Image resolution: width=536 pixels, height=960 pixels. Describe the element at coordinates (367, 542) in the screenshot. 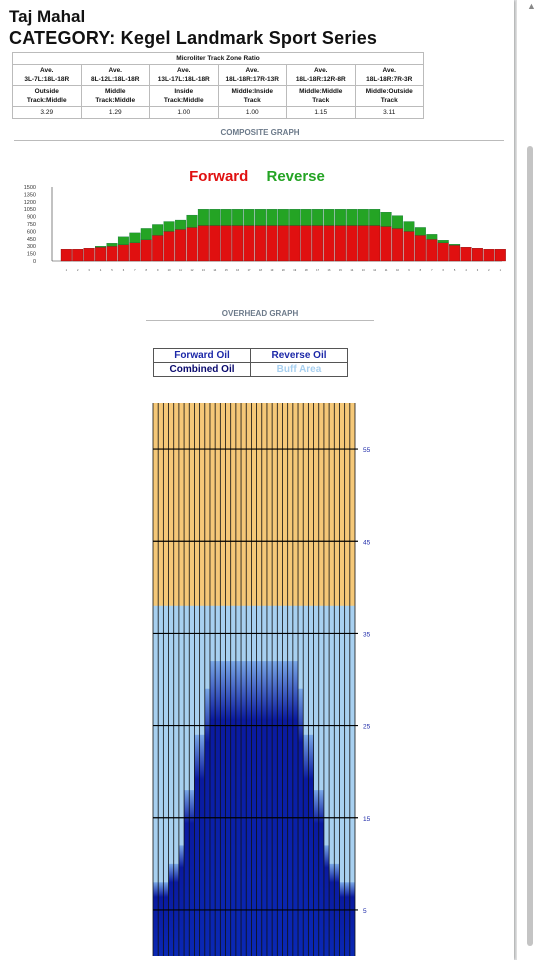

I see `distance-label: 45` at that location.